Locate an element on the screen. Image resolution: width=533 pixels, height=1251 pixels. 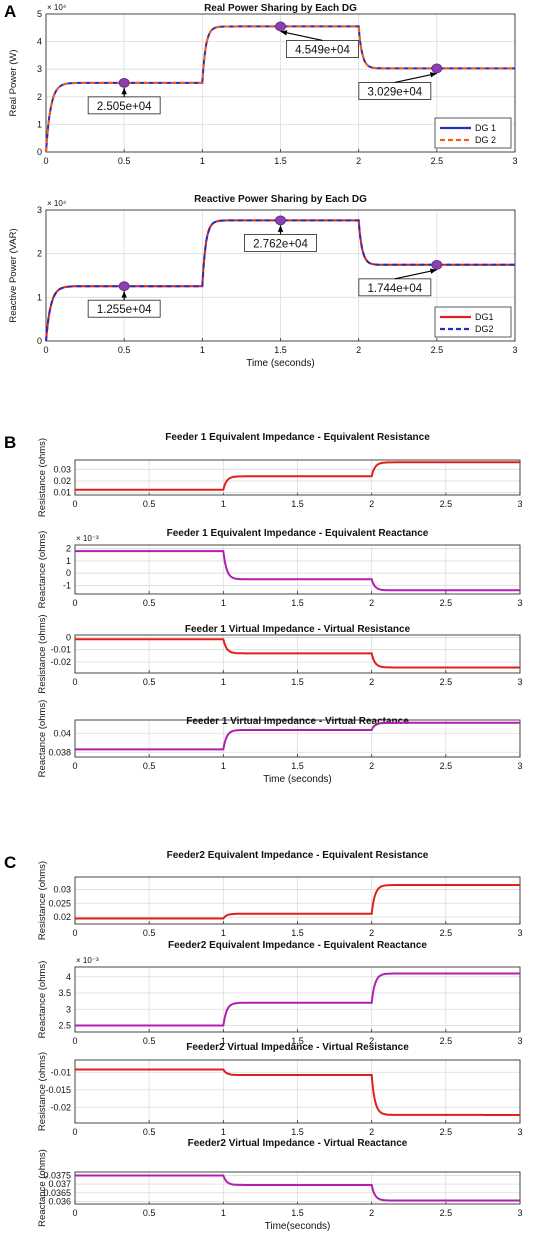
y-tick-label: 2.5 is located at coordinates (64, 1026).